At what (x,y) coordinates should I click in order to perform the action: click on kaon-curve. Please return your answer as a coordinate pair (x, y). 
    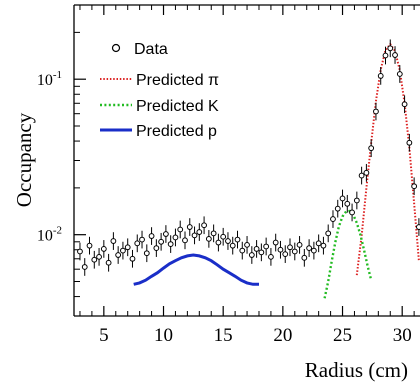
    Looking at the image, I should click on (348, 254).